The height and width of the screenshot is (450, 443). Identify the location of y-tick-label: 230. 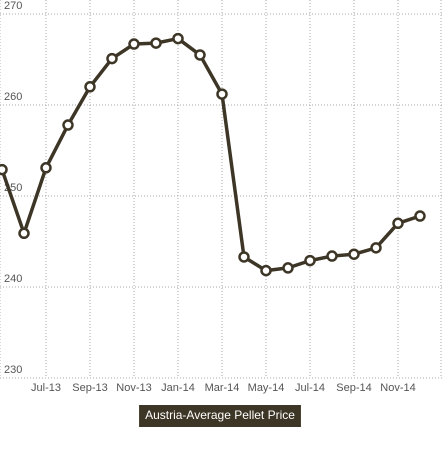
(13, 370).